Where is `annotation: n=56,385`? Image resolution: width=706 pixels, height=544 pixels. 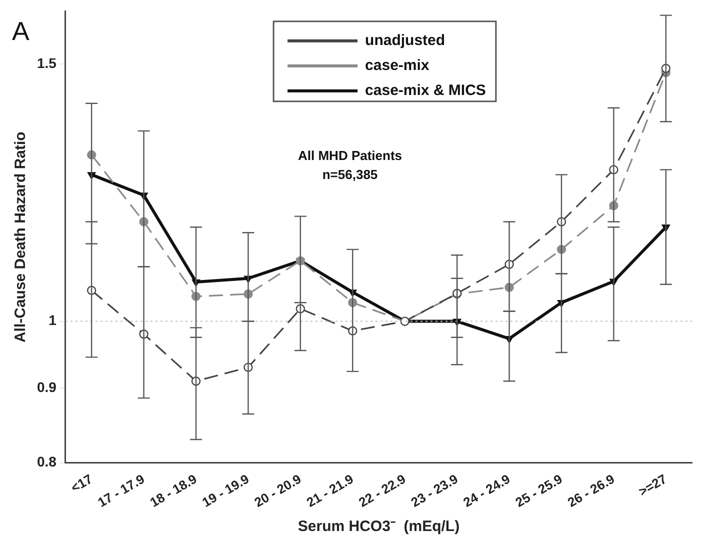 annotation: n=56,385 is located at coordinates (350, 174).